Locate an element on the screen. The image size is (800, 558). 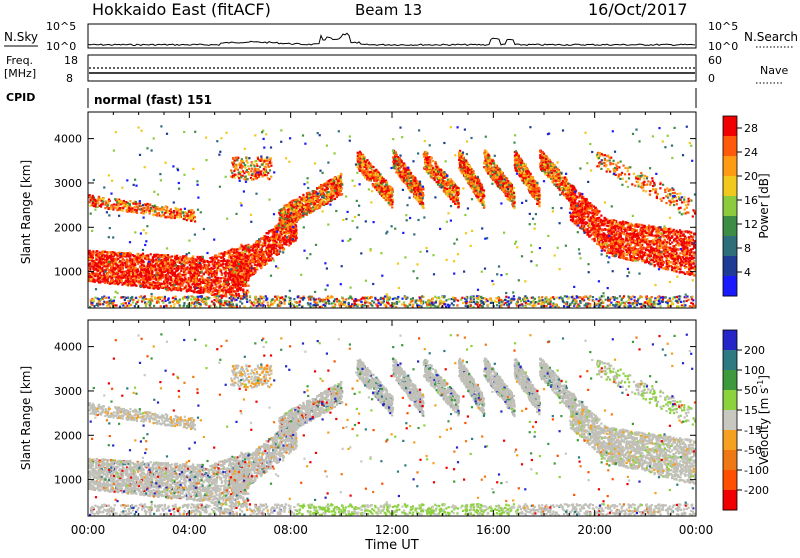
nsky-tick-top: 10^5 is located at coordinates (61, 26).